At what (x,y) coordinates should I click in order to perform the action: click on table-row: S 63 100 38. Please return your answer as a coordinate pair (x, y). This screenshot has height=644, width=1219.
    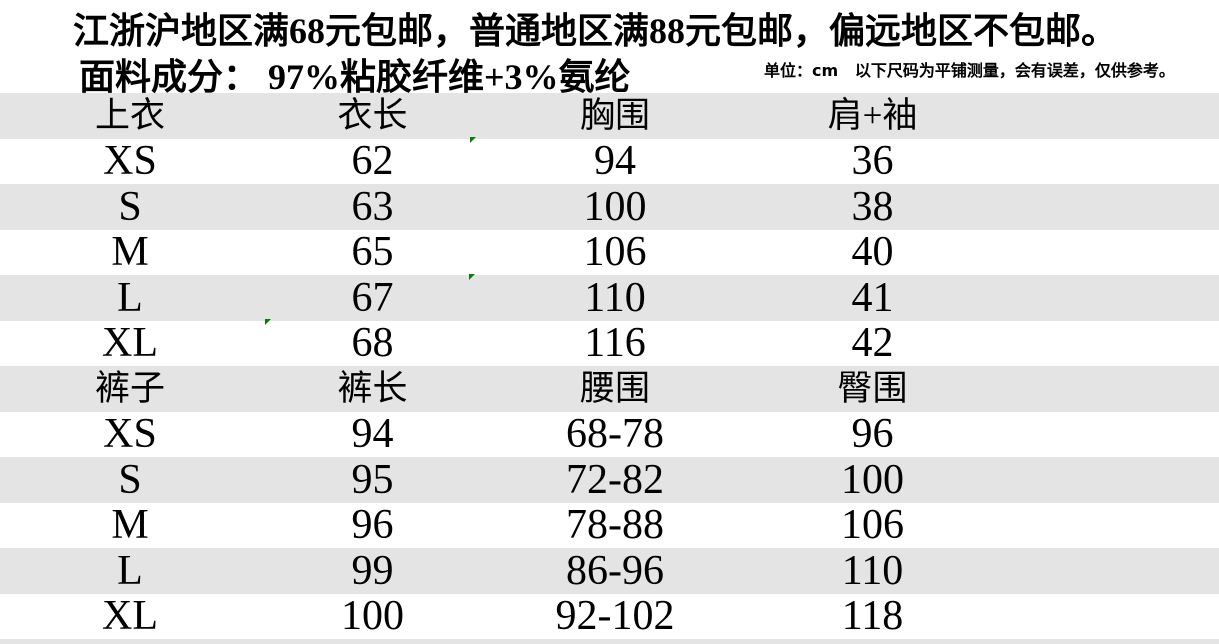
    Looking at the image, I should click on (609, 207).